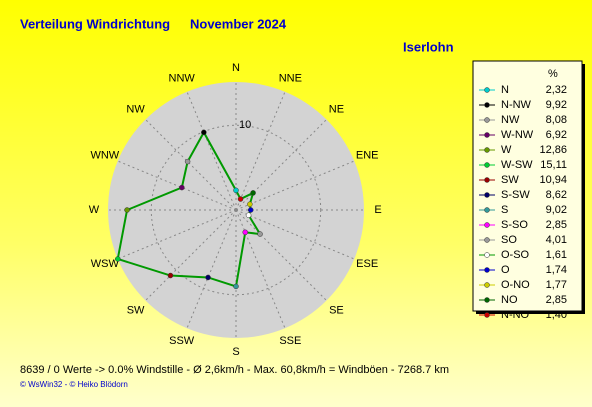  Describe the element at coordinates (509, 300) in the screenshot. I see `legend-name: NO` at that location.